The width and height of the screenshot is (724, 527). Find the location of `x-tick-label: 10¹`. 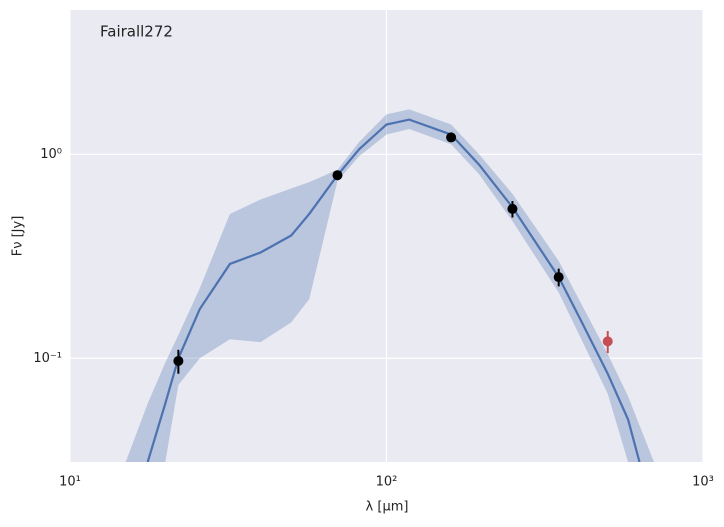

x-tick-label: 10¹ is located at coordinates (70, 482).